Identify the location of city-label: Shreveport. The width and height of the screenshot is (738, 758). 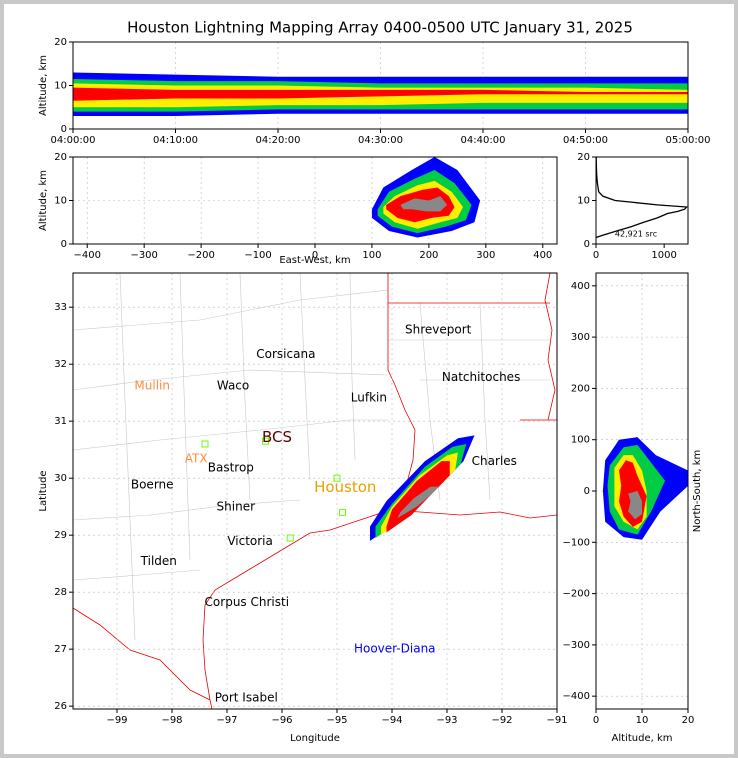
(438, 329).